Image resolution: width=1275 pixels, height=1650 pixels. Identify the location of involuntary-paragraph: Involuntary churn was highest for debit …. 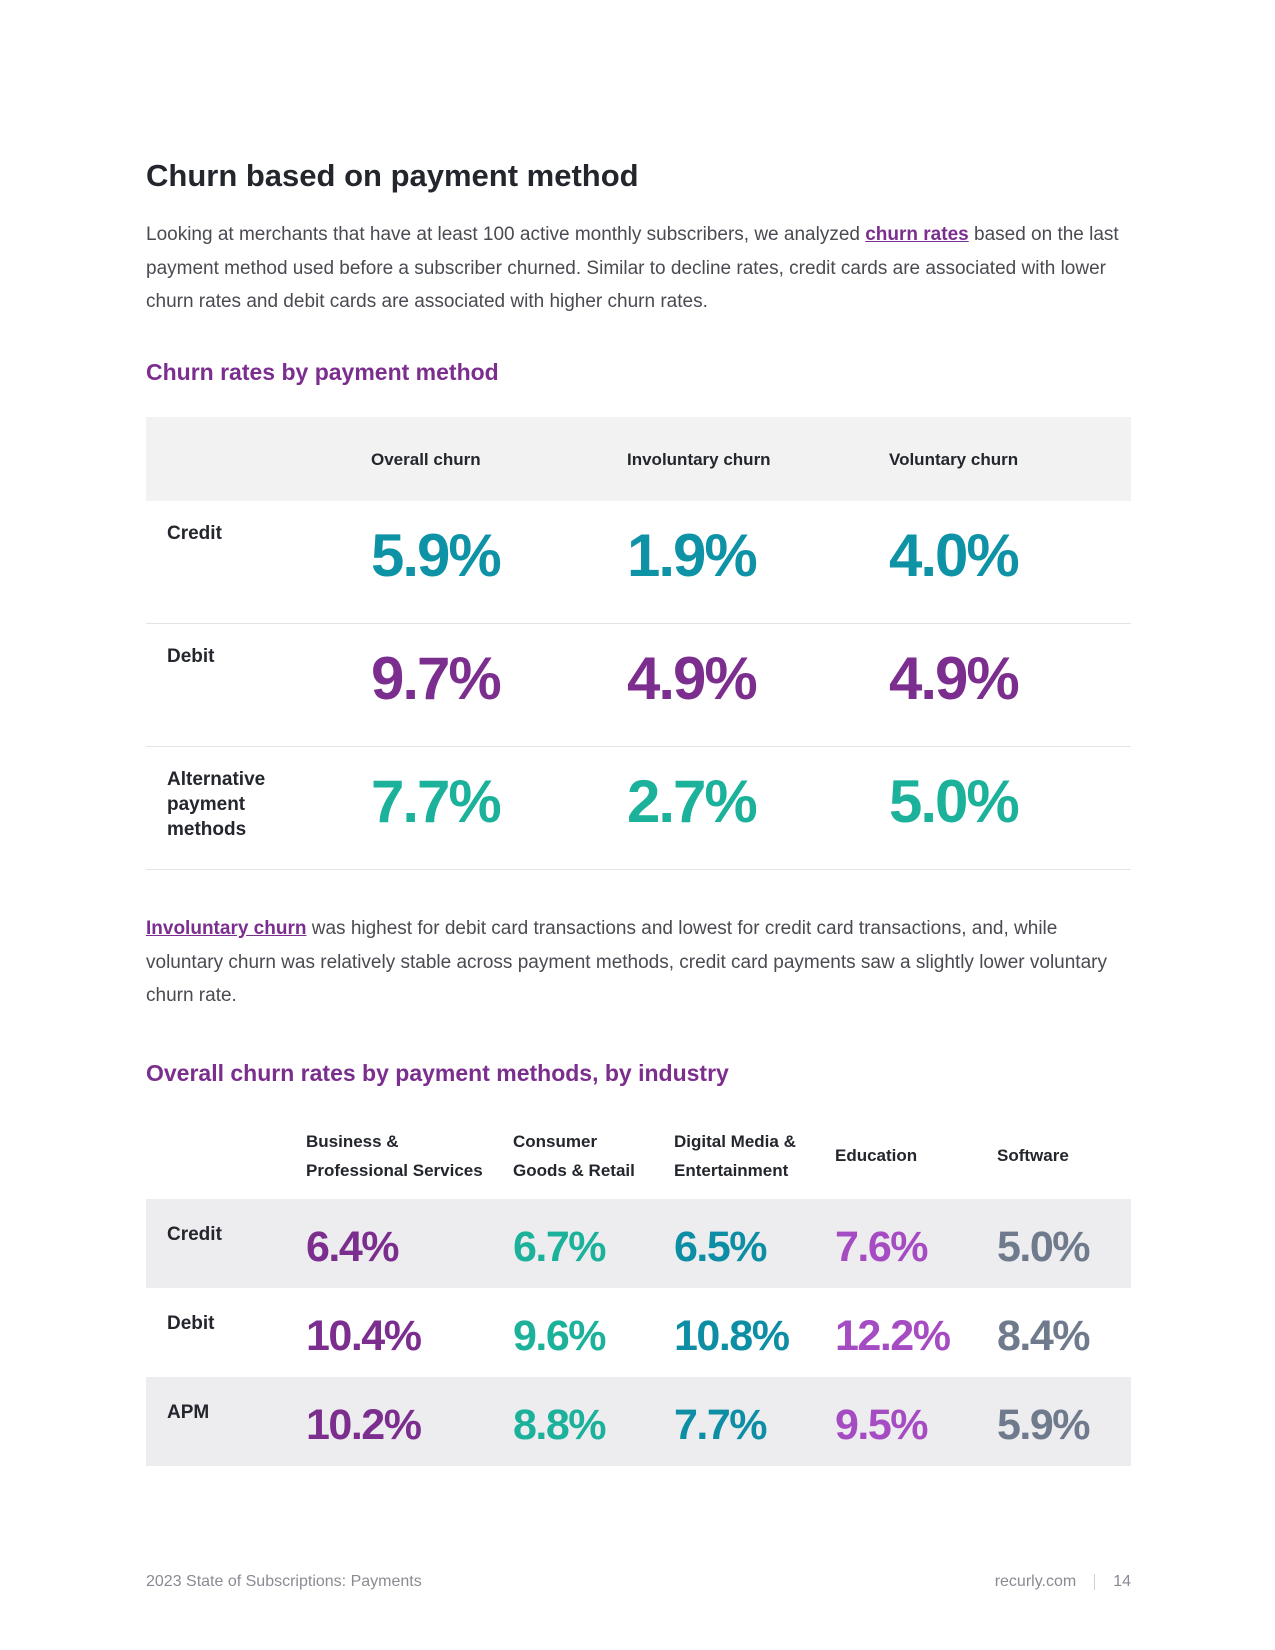
(638, 962).